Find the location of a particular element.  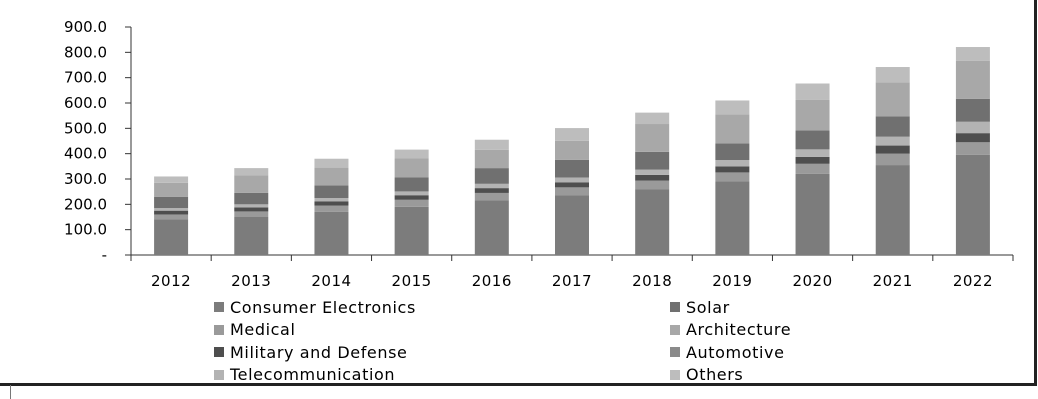

legend-item: Consumer Electronics is located at coordinates (442, 307).